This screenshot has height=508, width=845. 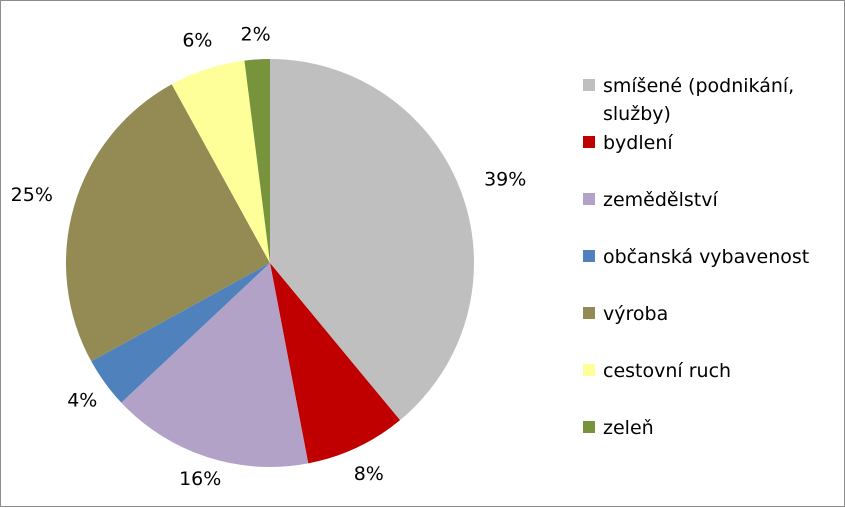 What do you see at coordinates (628, 428) in the screenshot?
I see `legend-label: zeleň` at bounding box center [628, 428].